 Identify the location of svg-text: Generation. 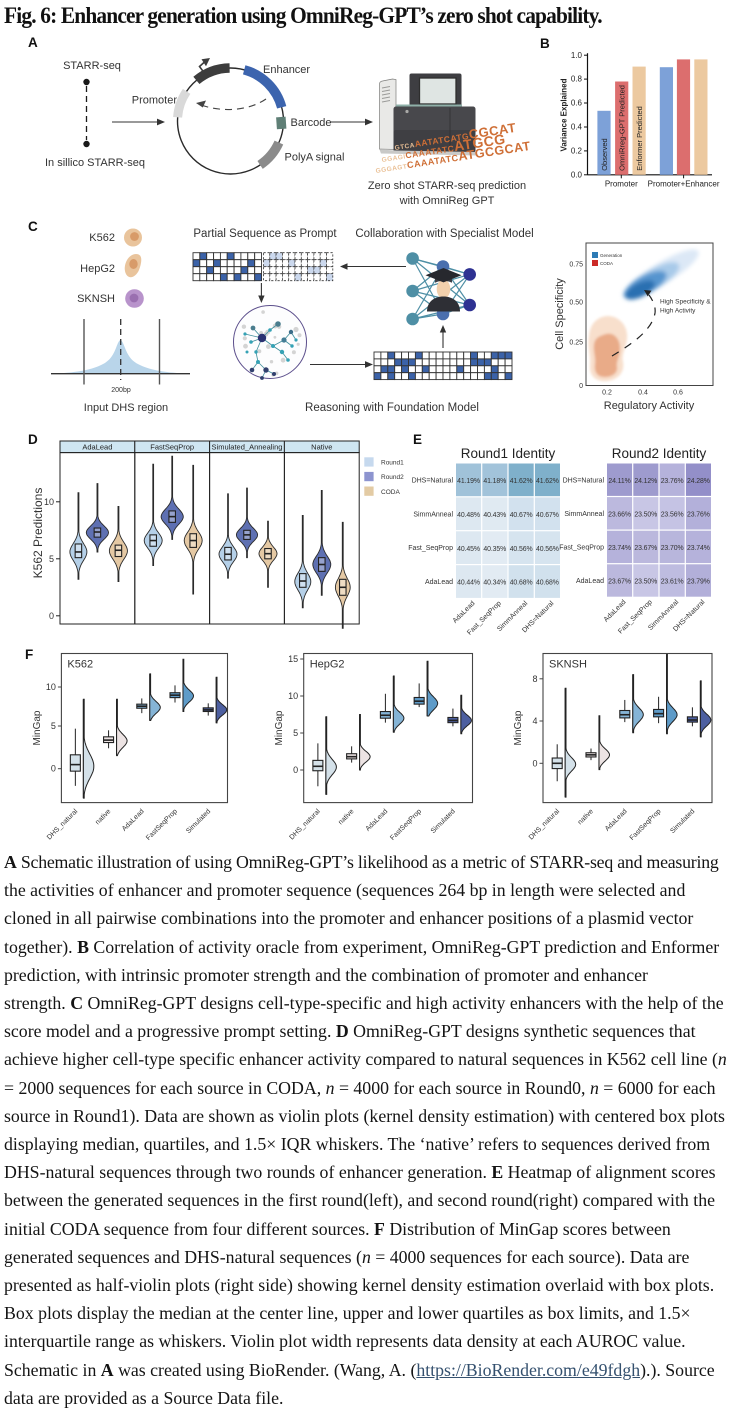
(611, 255).